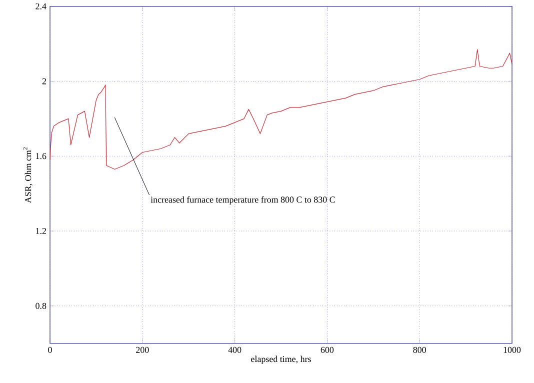 Image resolution: width=534 pixels, height=383 pixels. Describe the element at coordinates (142, 349) in the screenshot. I see `x-tick-label: 200` at that location.